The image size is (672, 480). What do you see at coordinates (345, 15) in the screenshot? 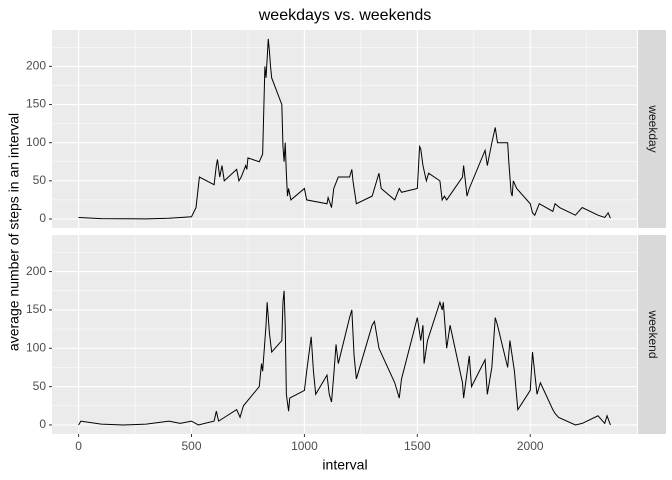
I see `chart-title: weekdays vs. weekends` at bounding box center [345, 15].